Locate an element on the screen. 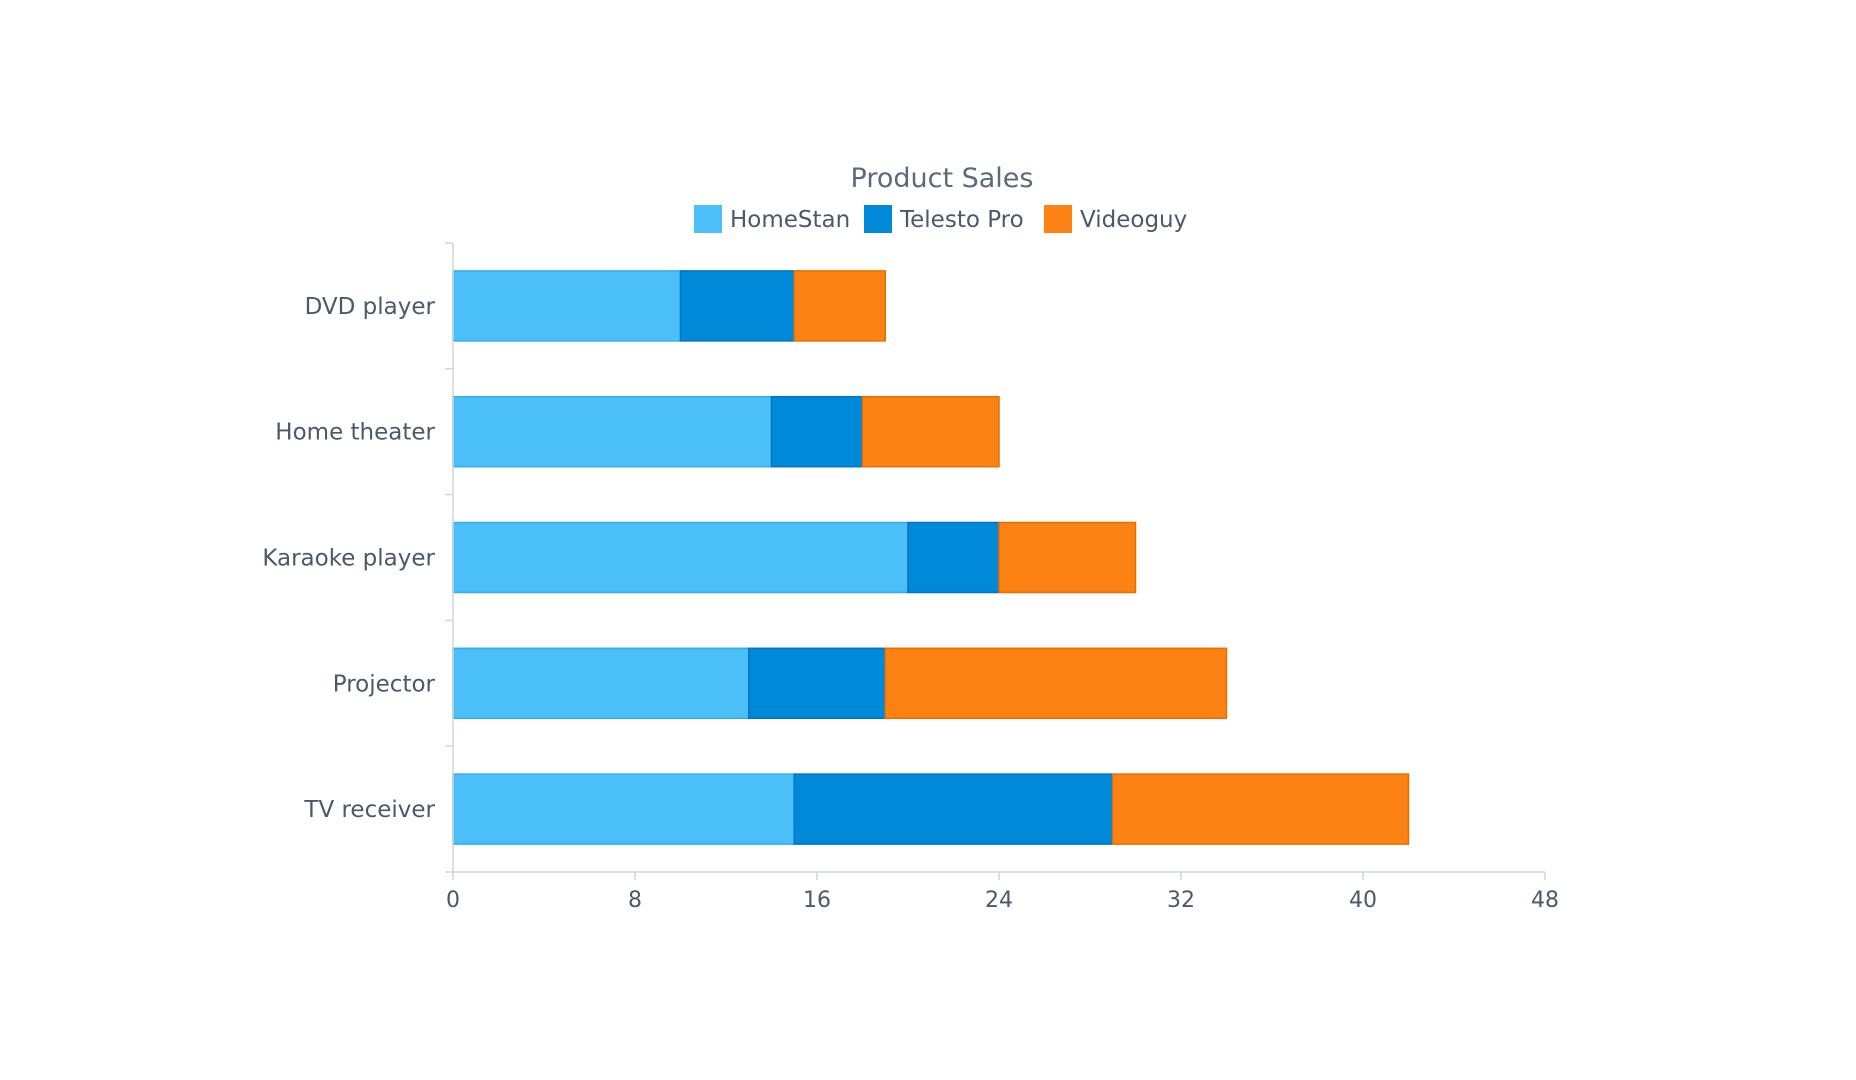  bar-projector-homestan is located at coordinates (601, 683).